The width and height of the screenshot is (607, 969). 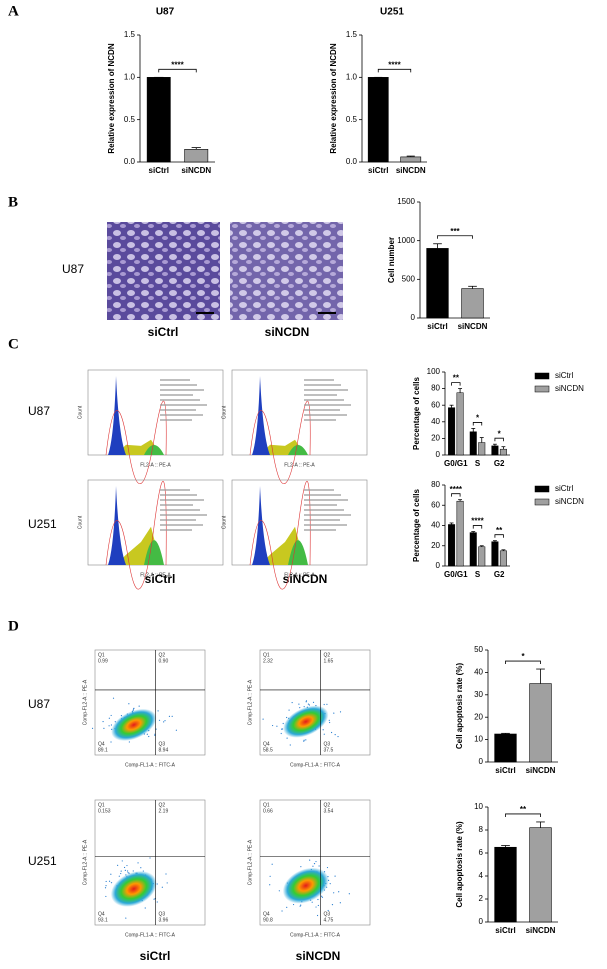 What do you see at coordinates (333, 98) in the screenshot?
I see `y-axis-label: Relative expression of NCDN` at bounding box center [333, 98].